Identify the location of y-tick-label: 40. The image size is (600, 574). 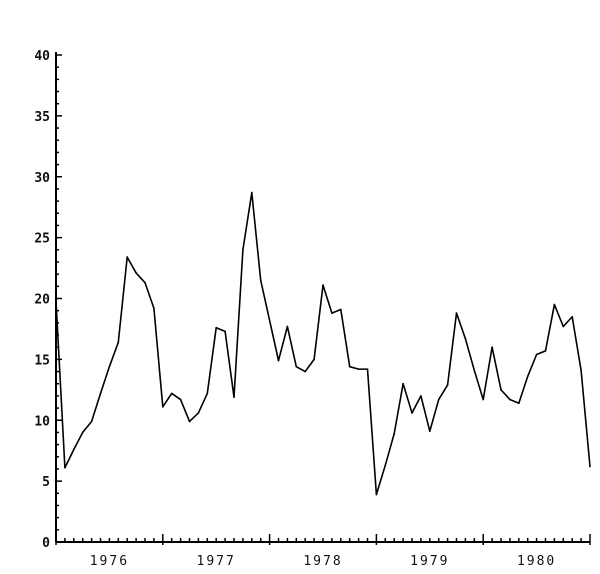
(42, 56).